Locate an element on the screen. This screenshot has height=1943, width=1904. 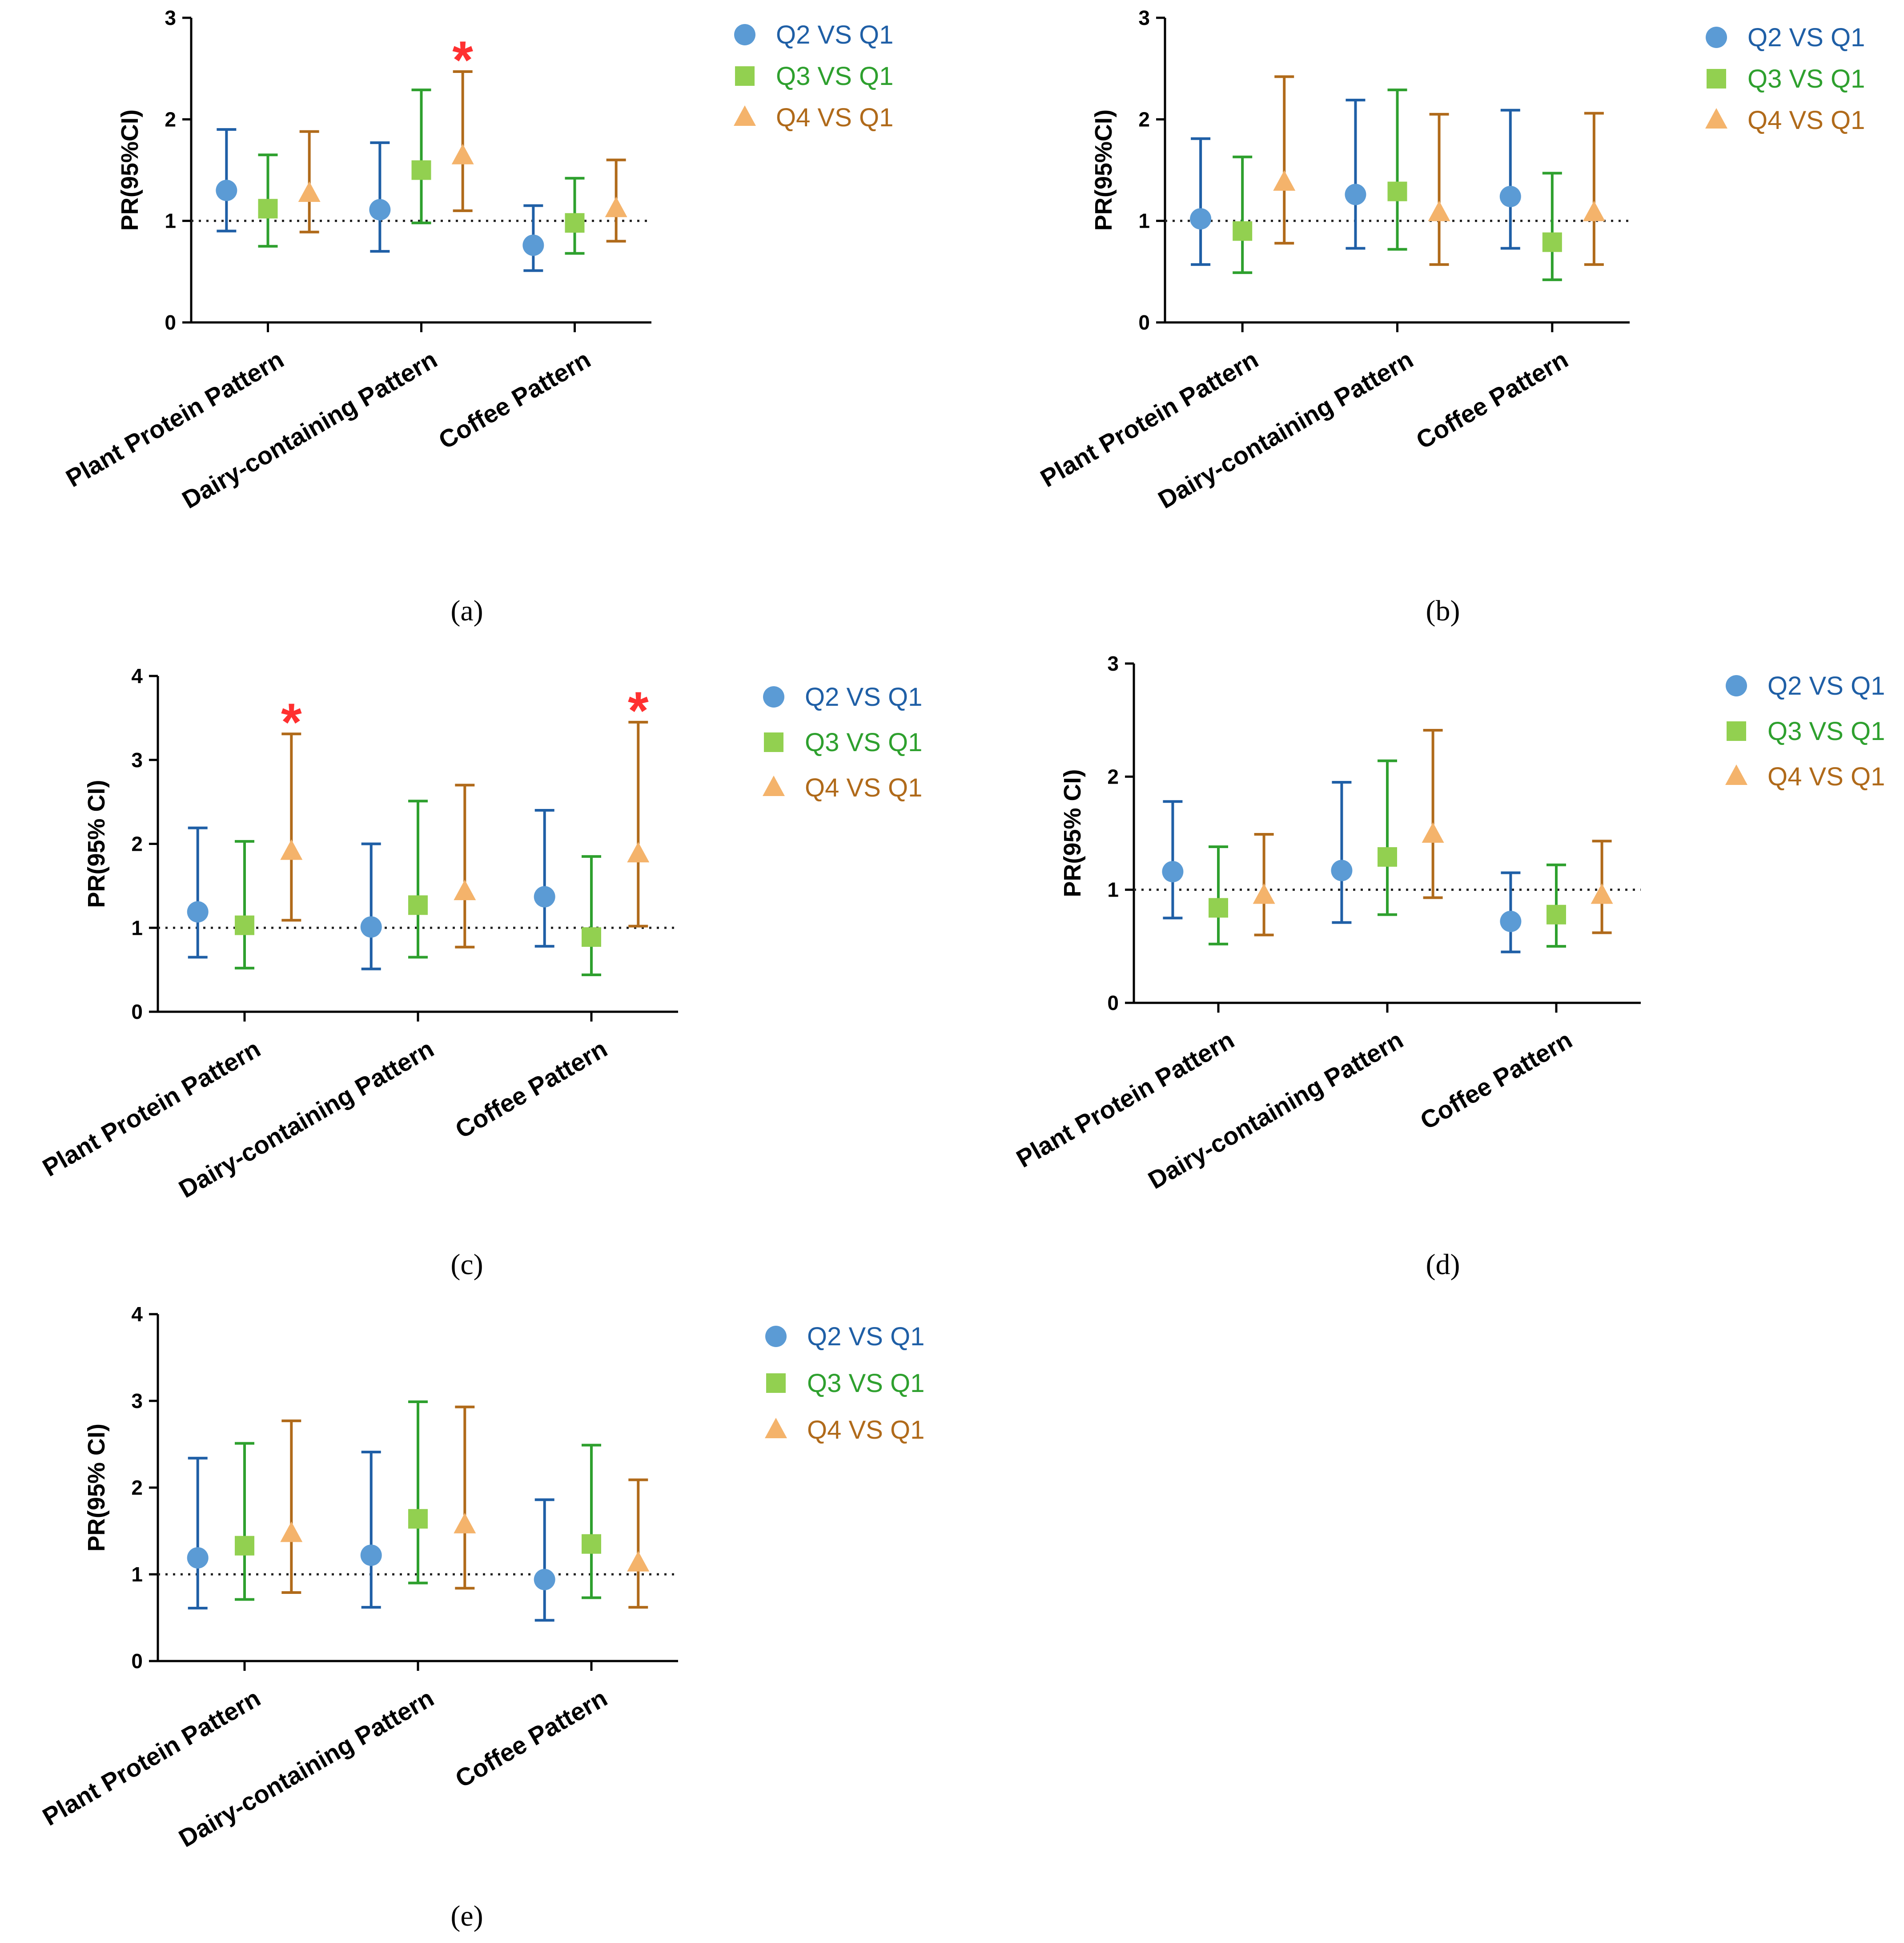
panel-label: (a) is located at coordinates (467, 611).